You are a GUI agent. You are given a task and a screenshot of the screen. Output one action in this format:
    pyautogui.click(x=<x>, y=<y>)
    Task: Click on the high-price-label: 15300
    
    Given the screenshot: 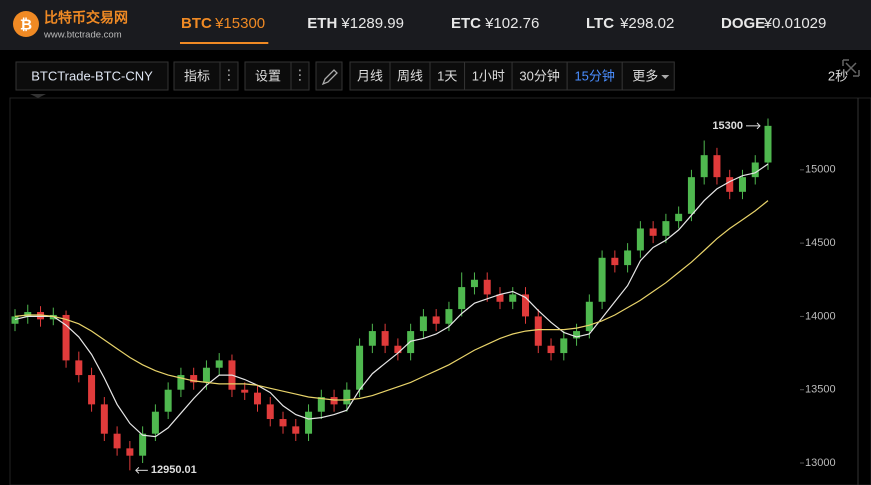 What is the action you would take?
    pyautogui.click(x=727, y=126)
    